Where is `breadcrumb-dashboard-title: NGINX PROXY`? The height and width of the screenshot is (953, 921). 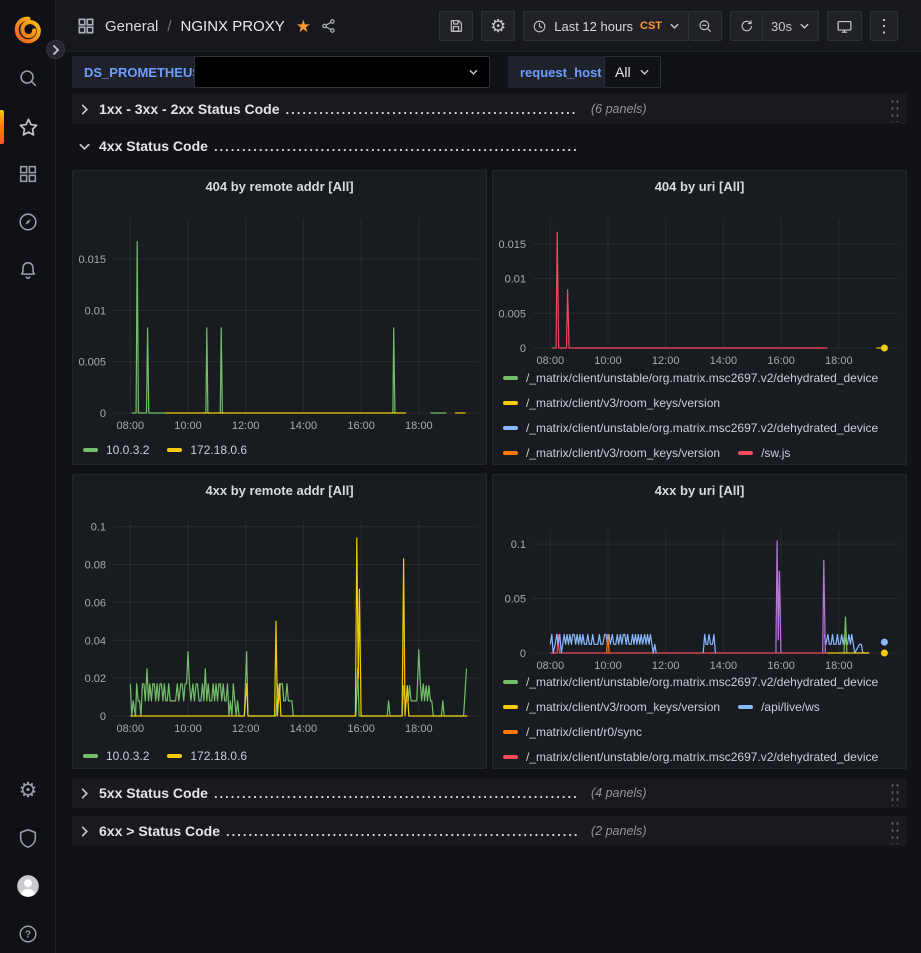 breadcrumb-dashboard-title: NGINX PROXY is located at coordinates (232, 26).